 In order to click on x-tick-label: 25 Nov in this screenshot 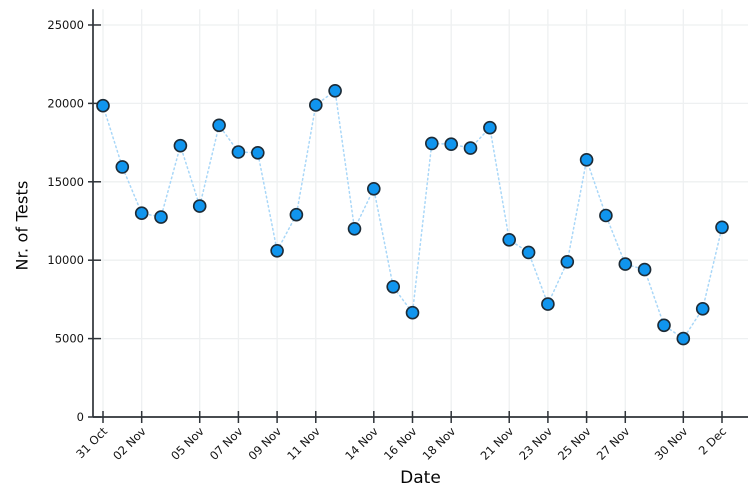, I will do `click(574, 443)`.